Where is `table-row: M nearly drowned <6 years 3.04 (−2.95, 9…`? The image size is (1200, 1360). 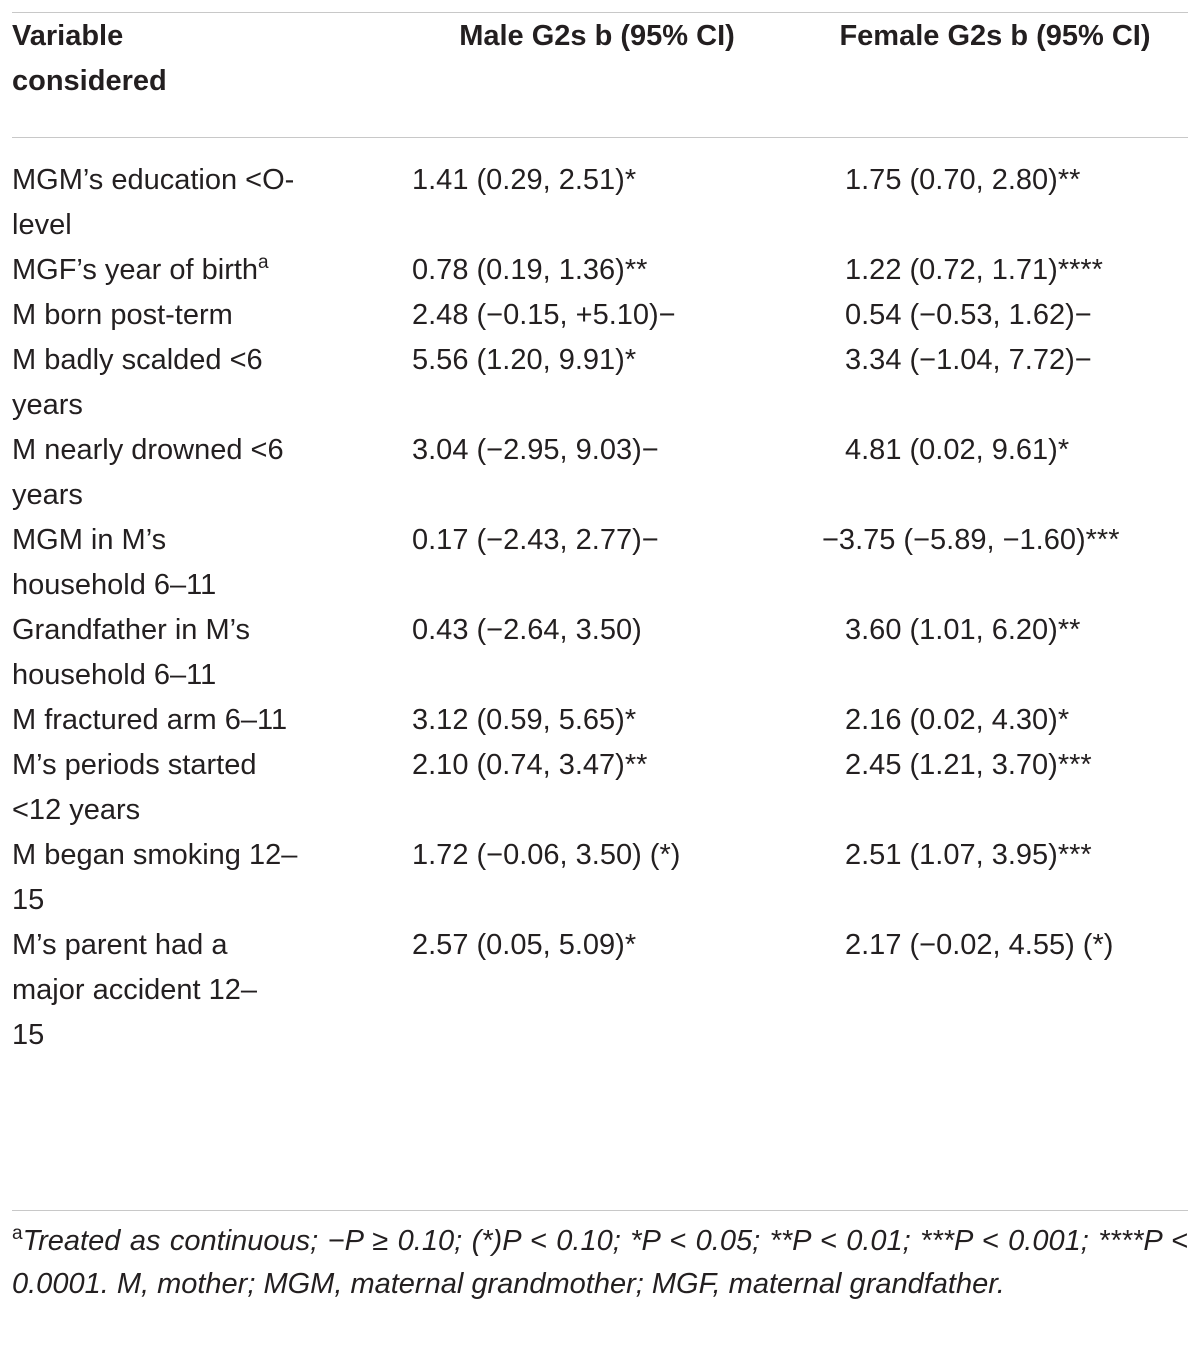
table-row: M nearly drowned <6 years 3.04 (−2.95, 9… is located at coordinates (600, 473).